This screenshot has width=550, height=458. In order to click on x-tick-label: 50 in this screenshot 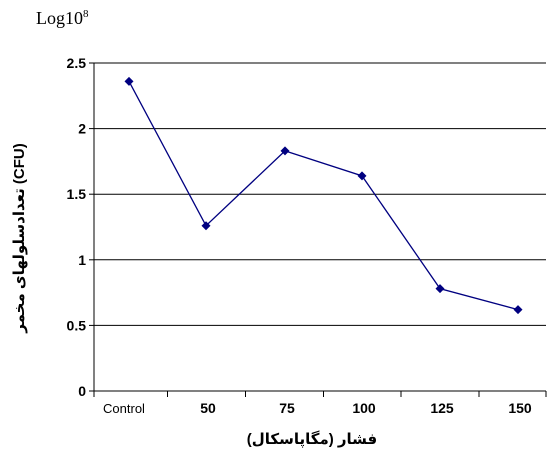, I will do `click(208, 408)`.